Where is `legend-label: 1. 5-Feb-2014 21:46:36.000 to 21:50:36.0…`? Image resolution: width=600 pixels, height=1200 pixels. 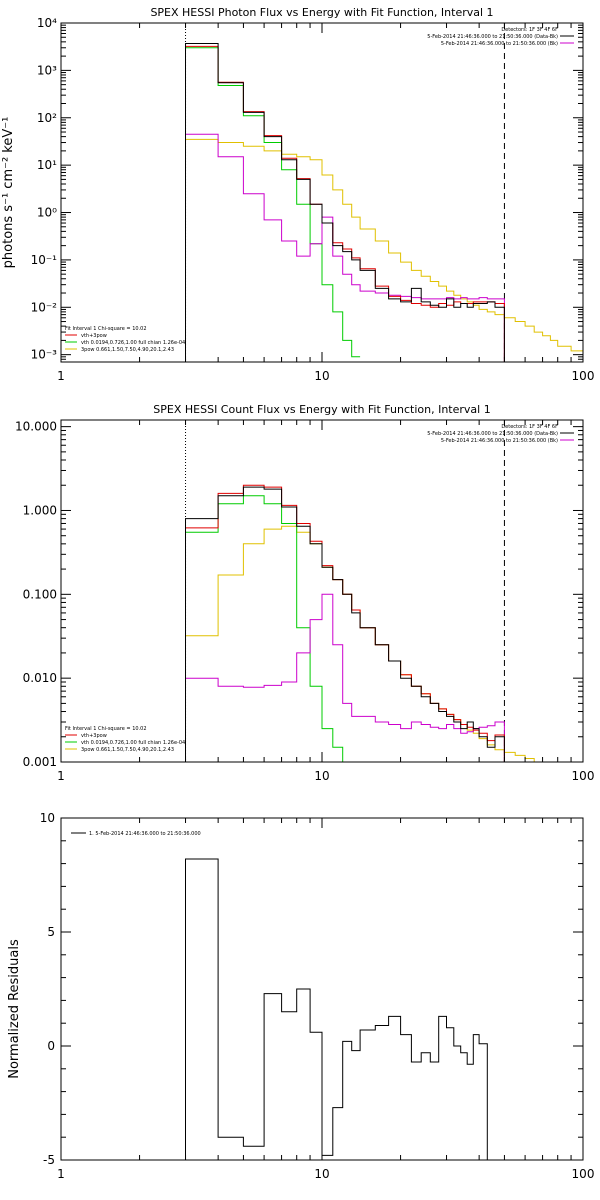 legend-label: 1. 5-Feb-2014 21:46:36.000 to 21:50:36.0… is located at coordinates (145, 834).